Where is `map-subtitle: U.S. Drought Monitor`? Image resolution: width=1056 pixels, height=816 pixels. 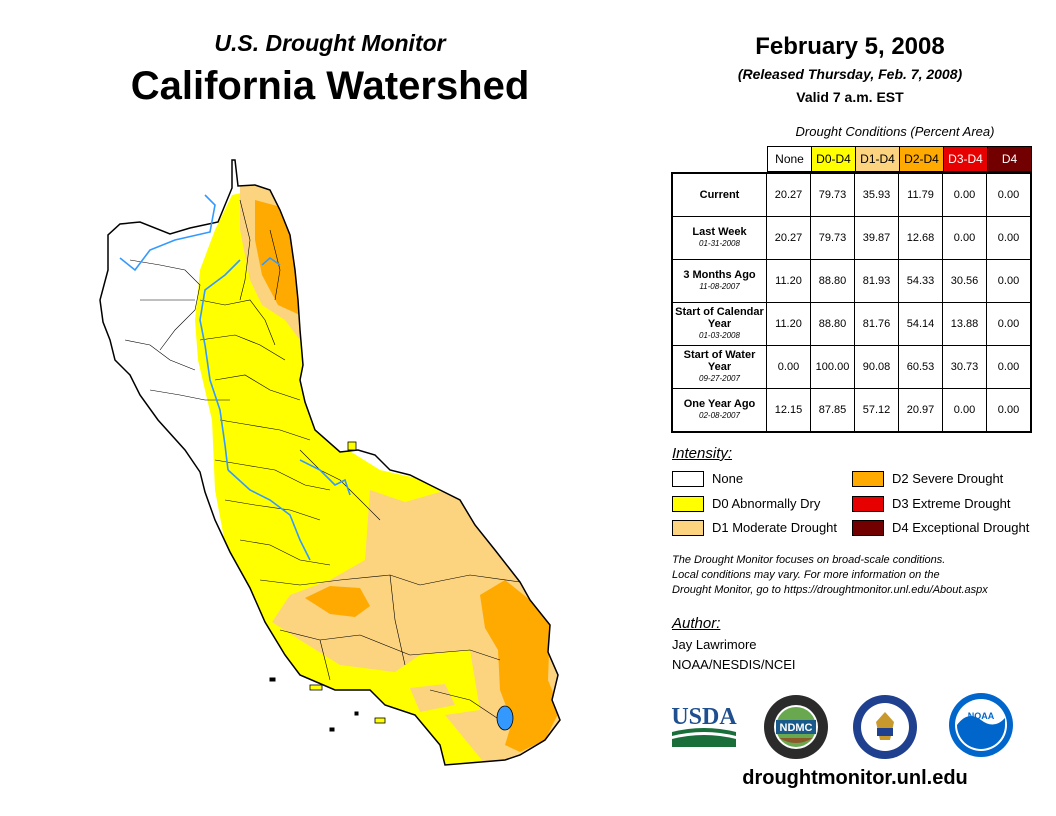
map-subtitle: U.S. Drought Monitor is located at coordinates (330, 43).